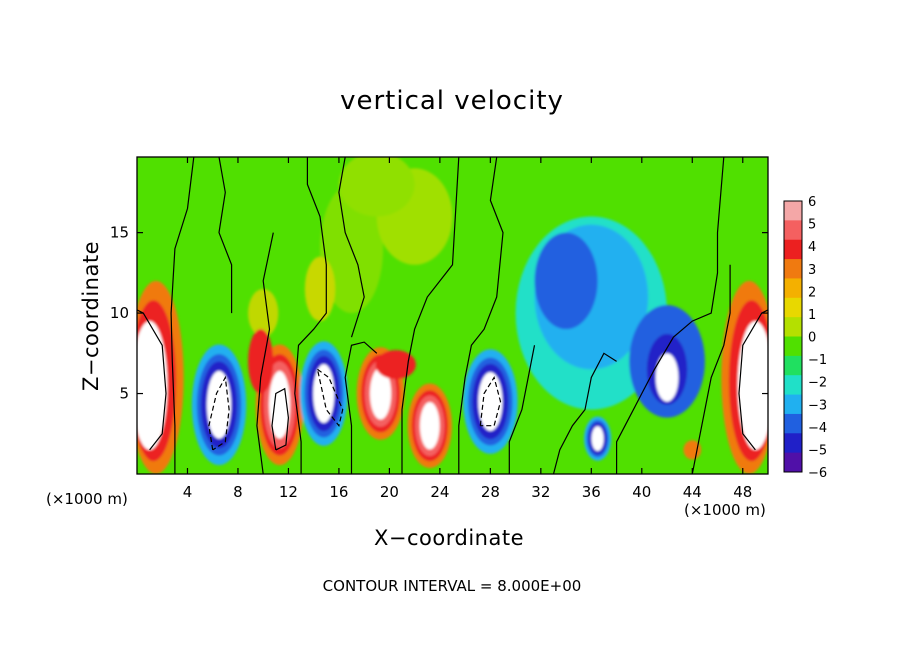 The height and width of the screenshot is (654, 904). I want to click on colorbar-label: −3, so click(817, 405).